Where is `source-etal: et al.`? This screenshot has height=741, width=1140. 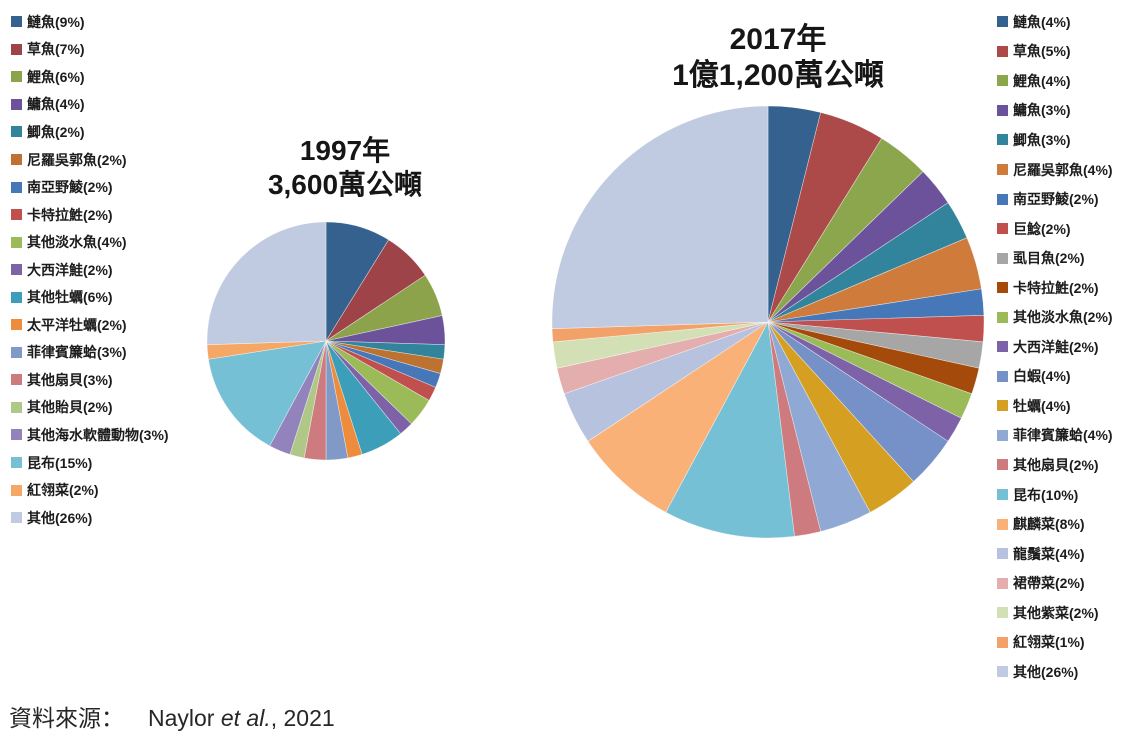
source-etal: et al. is located at coordinates (245, 718).